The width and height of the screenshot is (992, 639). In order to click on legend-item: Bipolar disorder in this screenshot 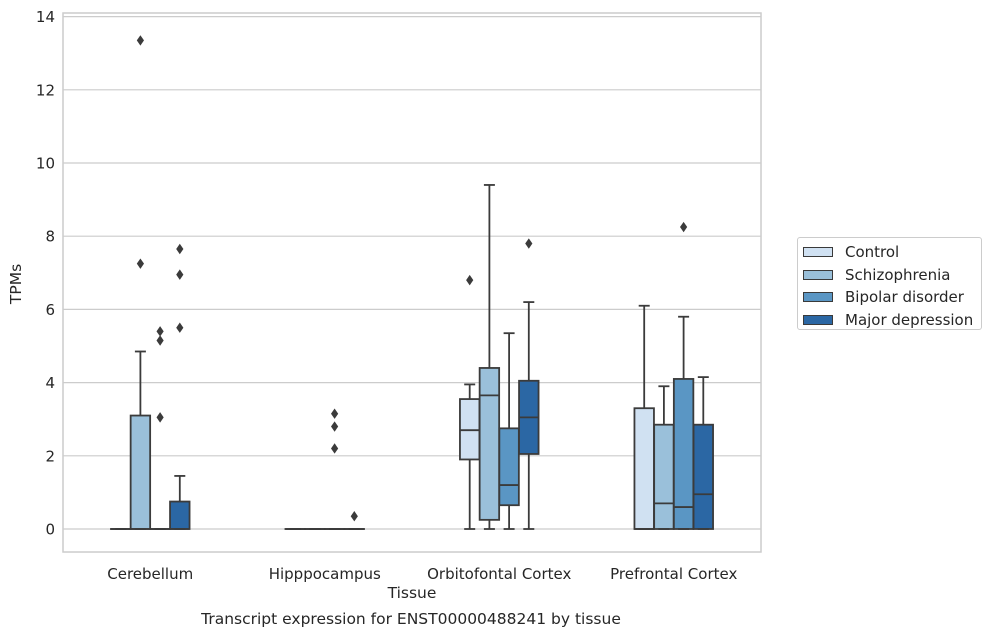, I will do `click(892, 297)`.